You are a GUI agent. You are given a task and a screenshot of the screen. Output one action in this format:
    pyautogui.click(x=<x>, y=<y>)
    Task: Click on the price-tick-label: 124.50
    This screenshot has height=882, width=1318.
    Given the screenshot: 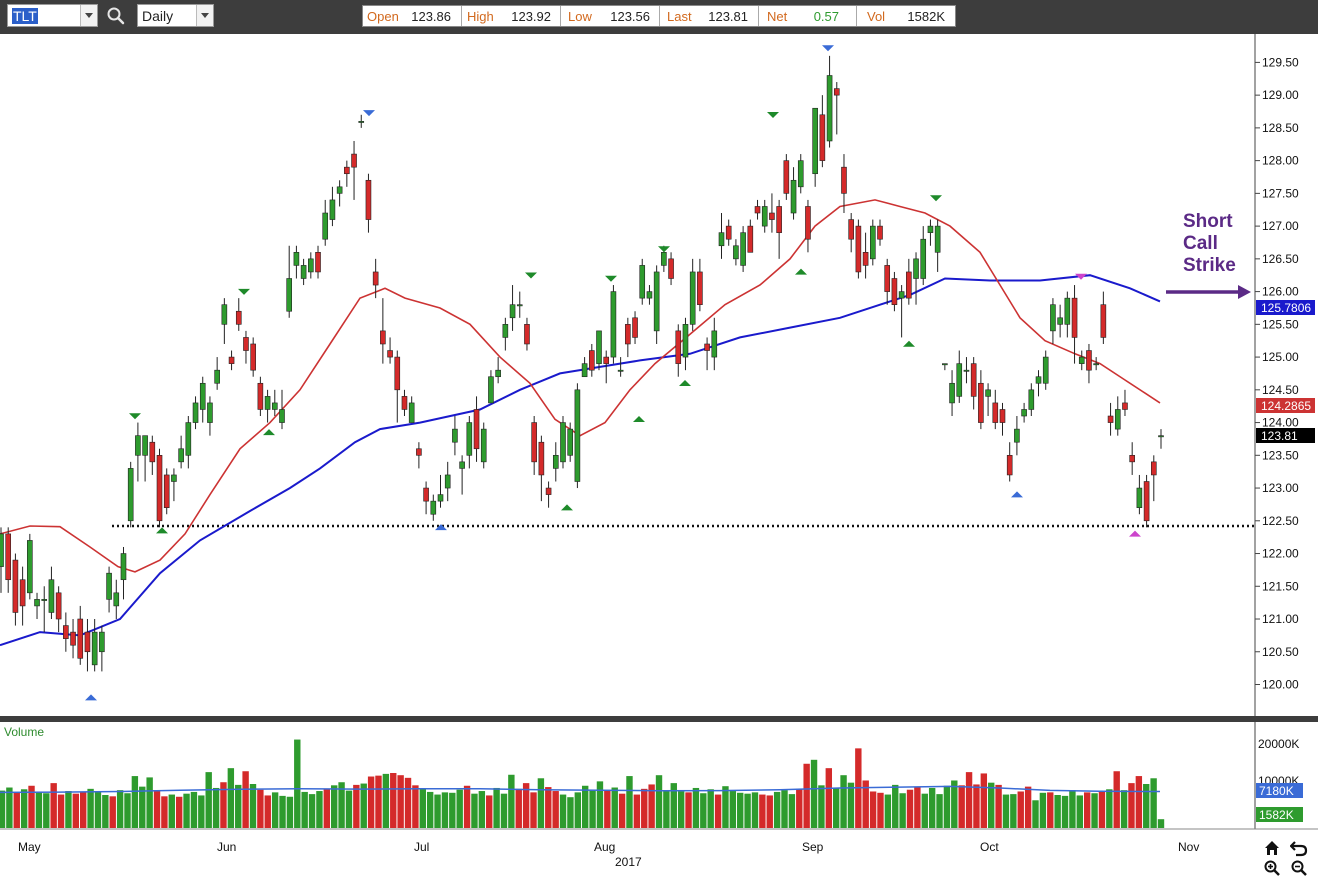 What is the action you would take?
    pyautogui.click(x=1280, y=390)
    